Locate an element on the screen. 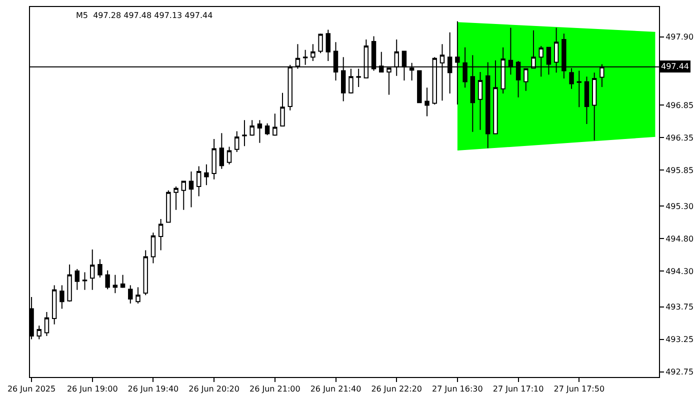 The image size is (700, 400). y-tick-label: 494.30 is located at coordinates (680, 271).